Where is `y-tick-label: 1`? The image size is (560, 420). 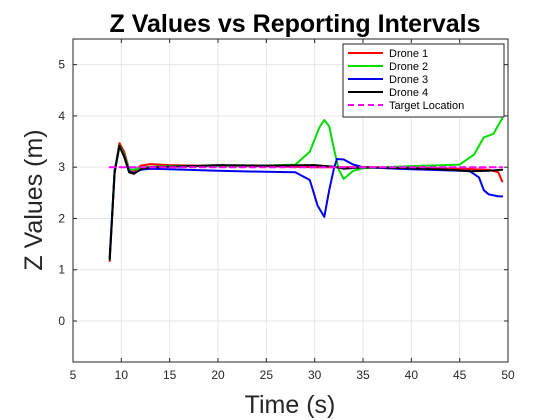
y-tick-label: 1 is located at coordinates (61, 270).